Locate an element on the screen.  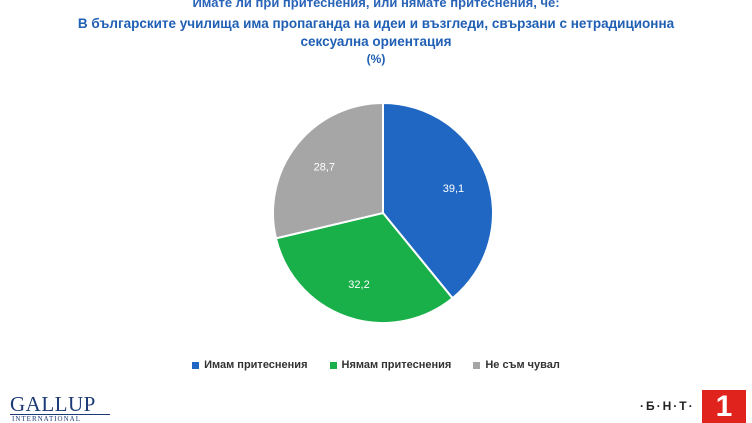
gallup-logo-sub: INTERNATIONAL is located at coordinates (46, 419).